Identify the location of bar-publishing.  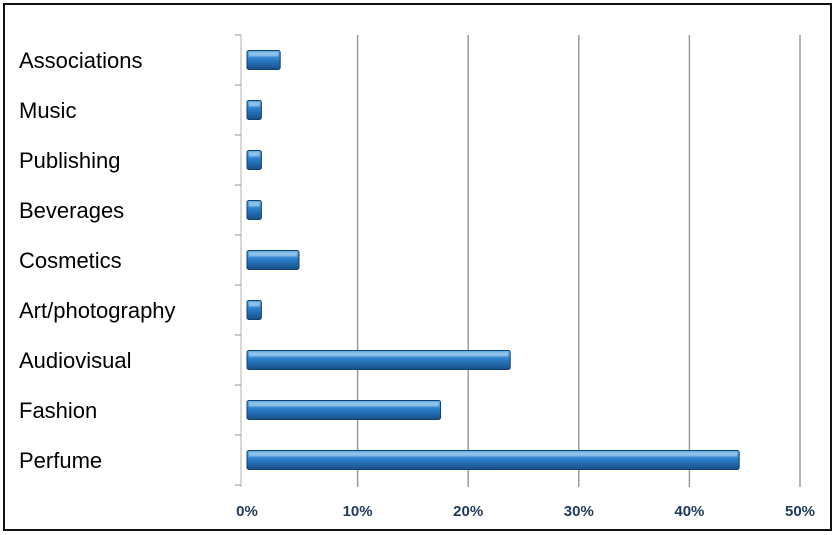
(254, 160).